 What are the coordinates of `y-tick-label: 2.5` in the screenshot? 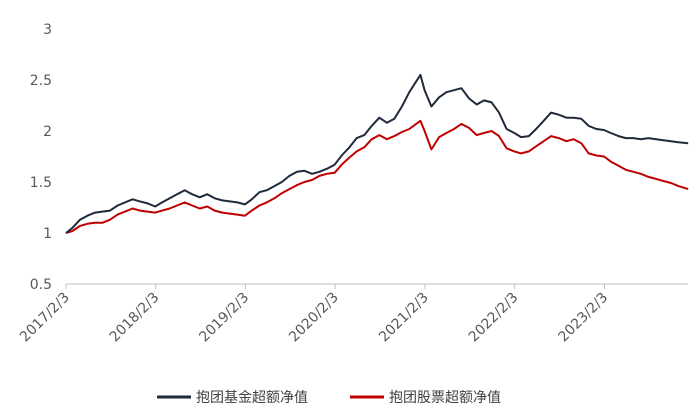 It's located at (41, 81).